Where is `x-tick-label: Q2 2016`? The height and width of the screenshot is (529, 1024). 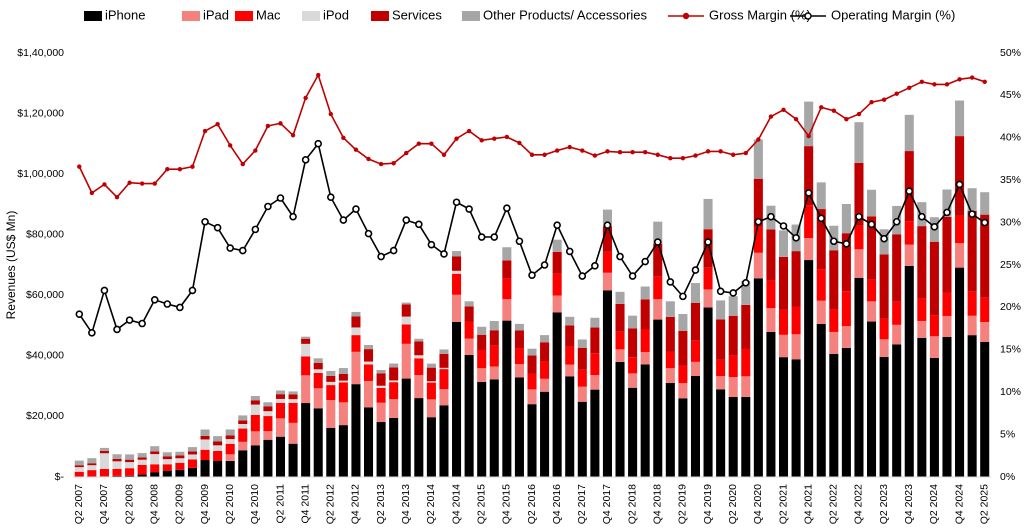 x-tick-label: Q2 2016 is located at coordinates (532, 504).